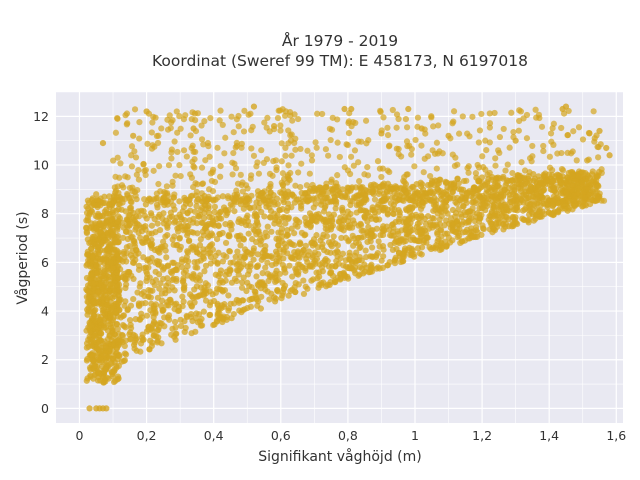  What do you see at coordinates (45, 359) in the screenshot?
I see `y-tick-label: 2` at bounding box center [45, 359].